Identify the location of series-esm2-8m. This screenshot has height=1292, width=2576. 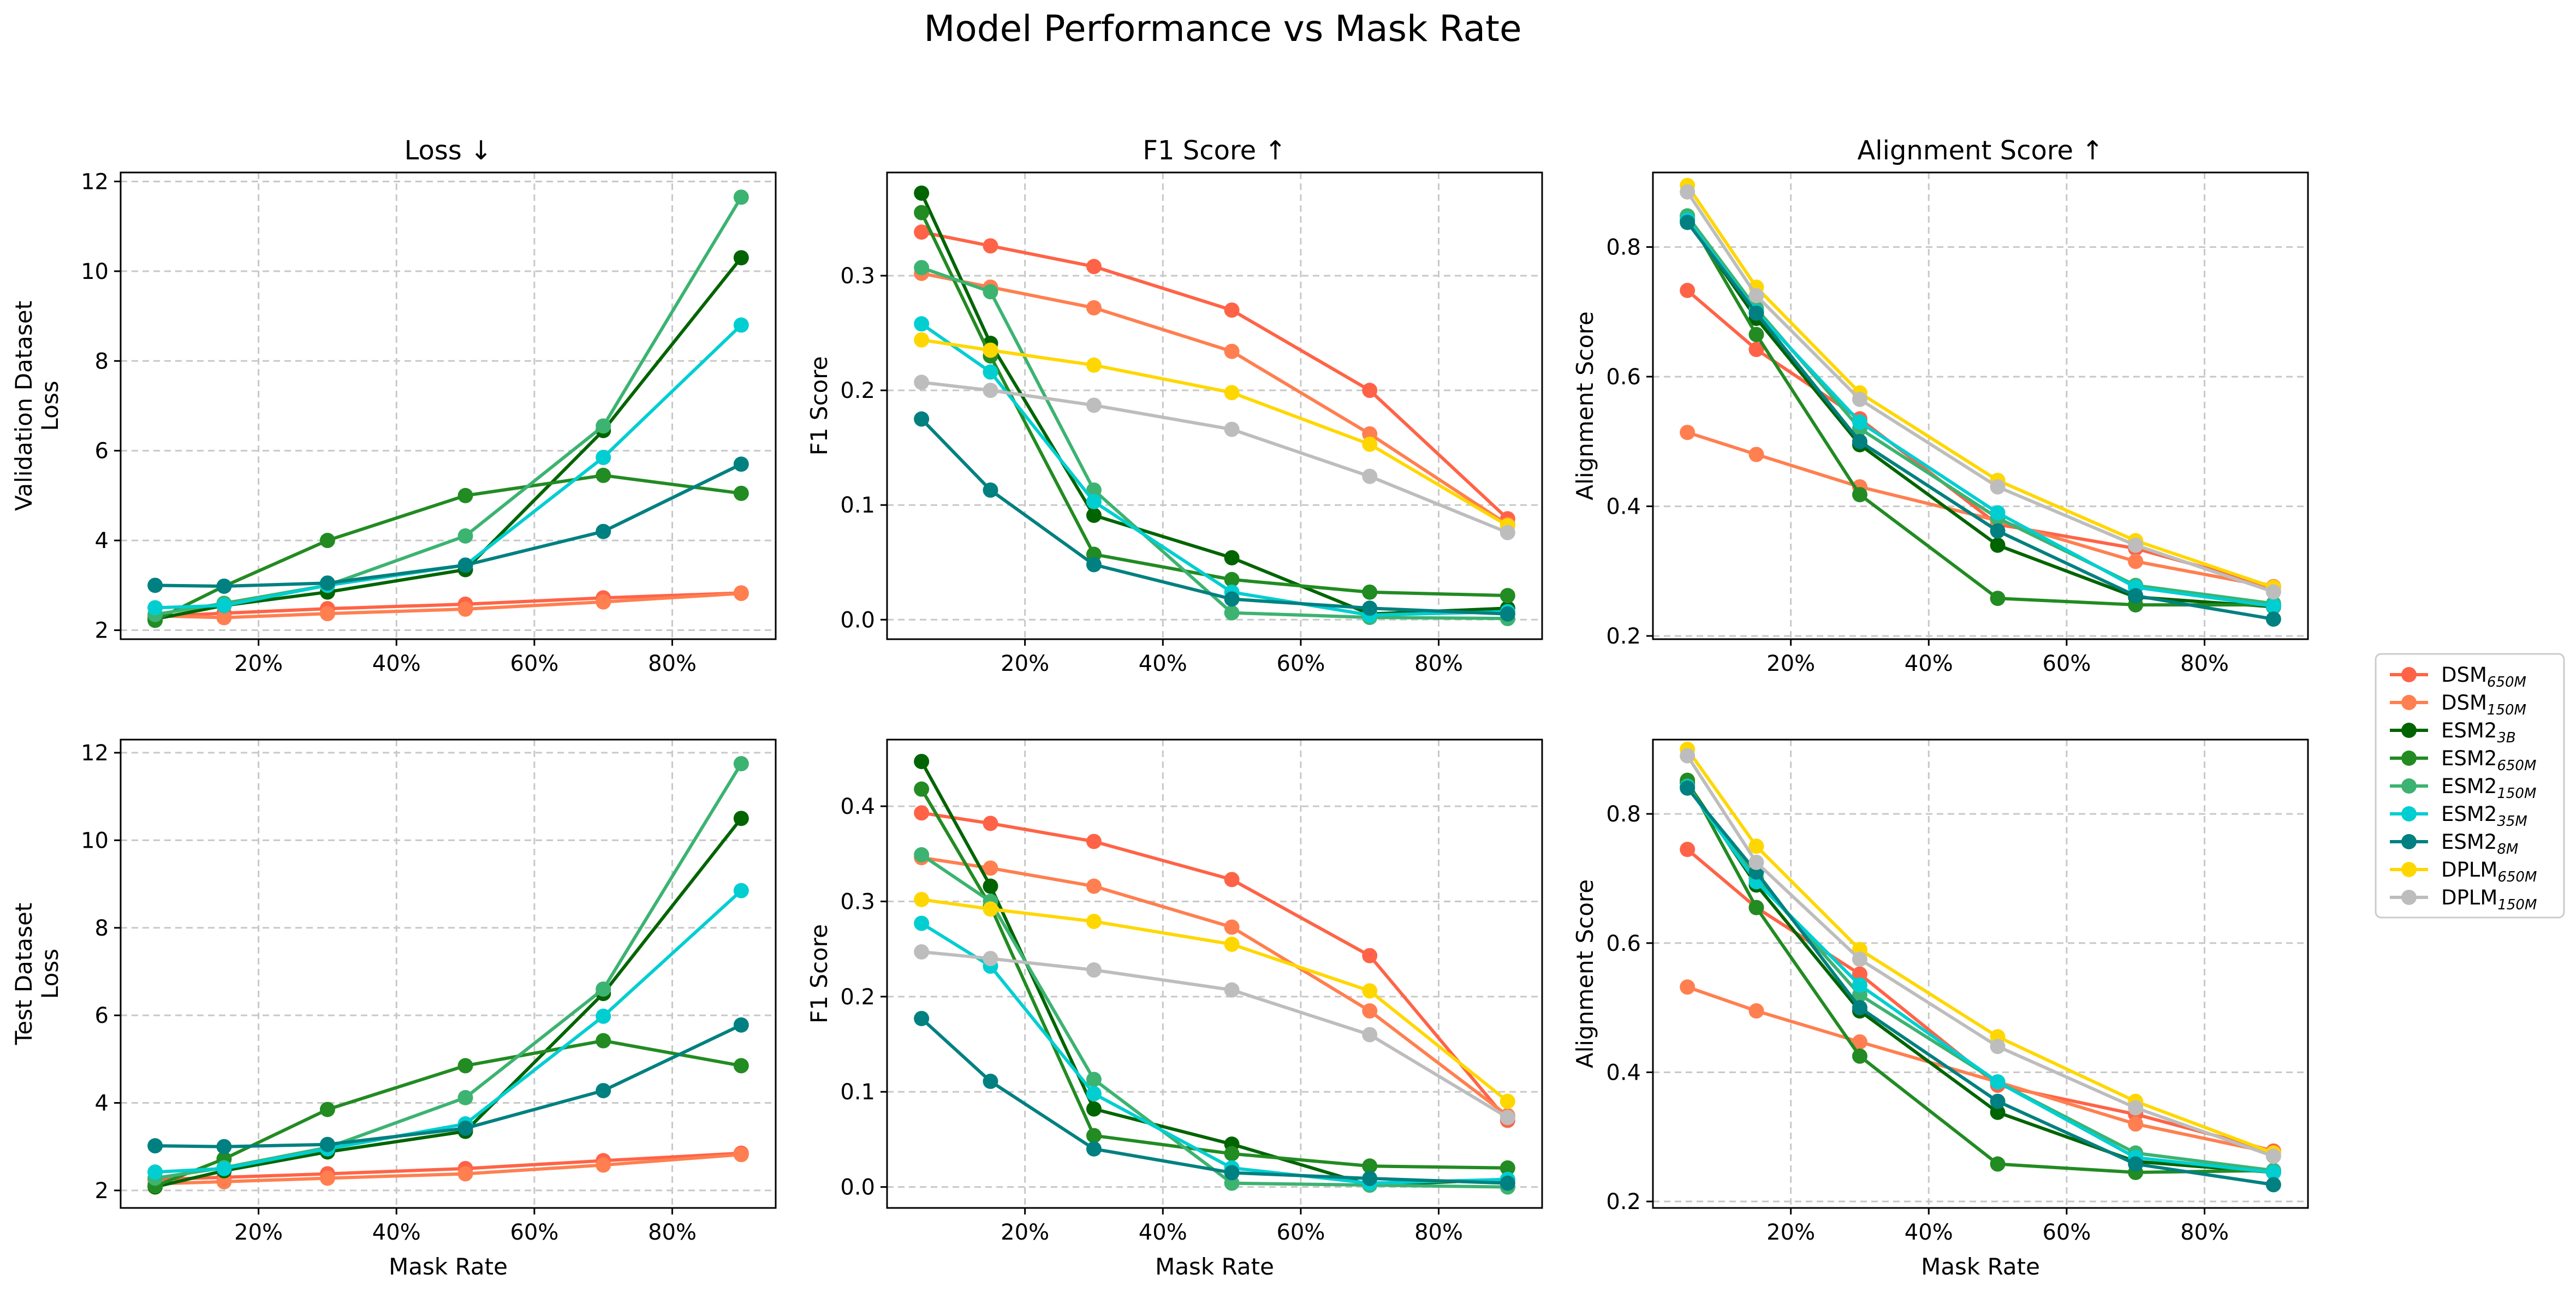
(448, 525).